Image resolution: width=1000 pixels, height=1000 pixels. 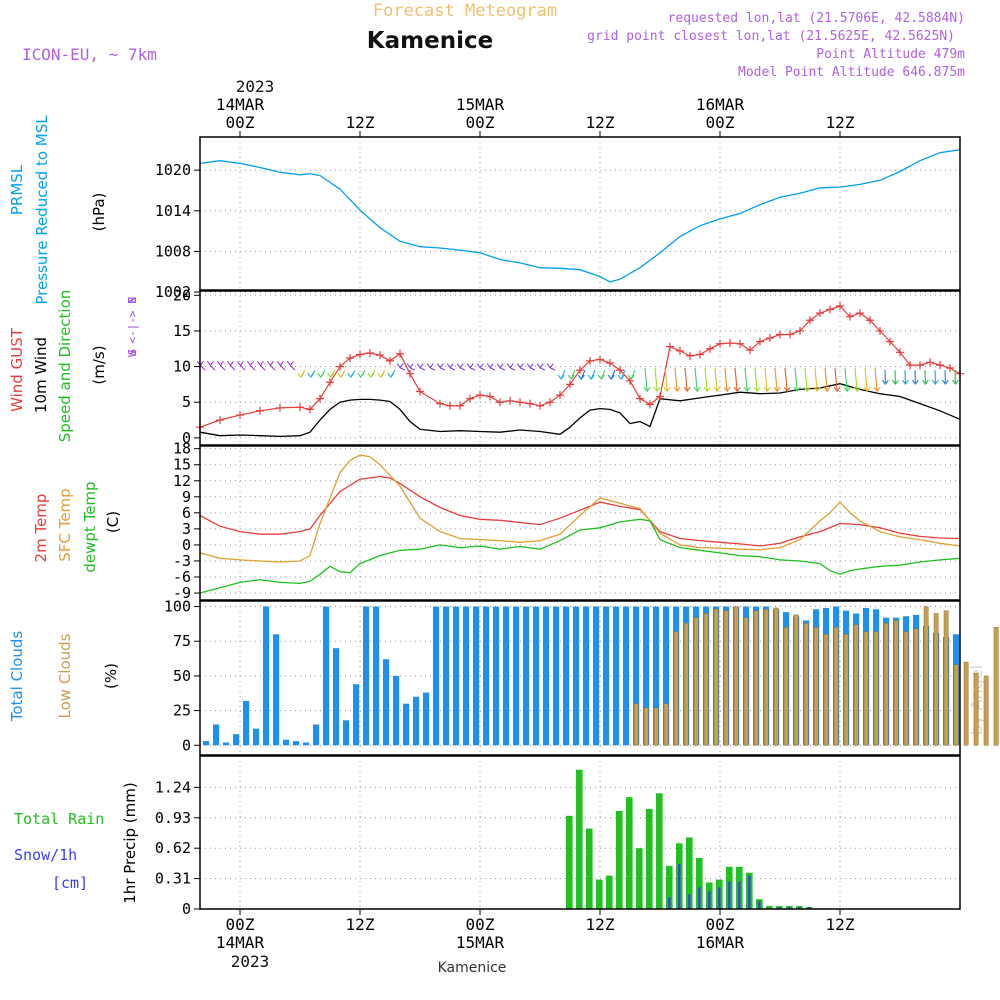 What do you see at coordinates (182, 561) in the screenshot?
I see `y-tick-label: -3` at bounding box center [182, 561].